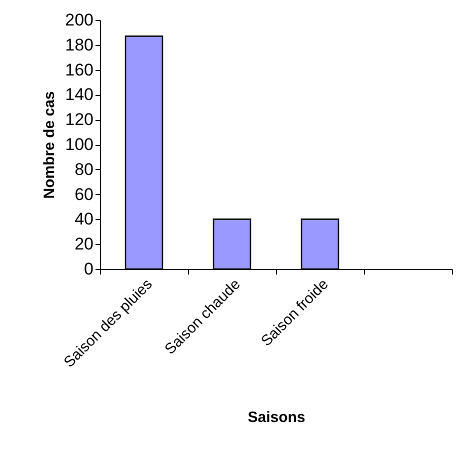  Describe the element at coordinates (84, 169) in the screenshot. I see `y-tick-label: 80` at that location.